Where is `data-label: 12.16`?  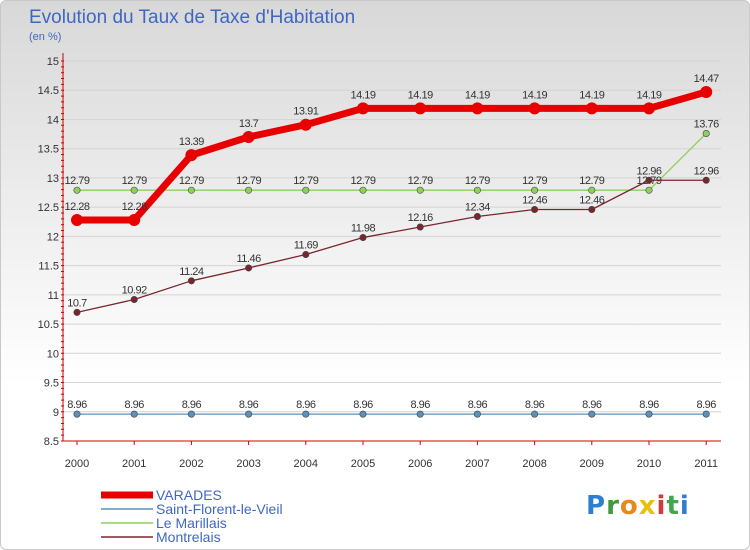
data-label: 12.16 is located at coordinates (420, 218).